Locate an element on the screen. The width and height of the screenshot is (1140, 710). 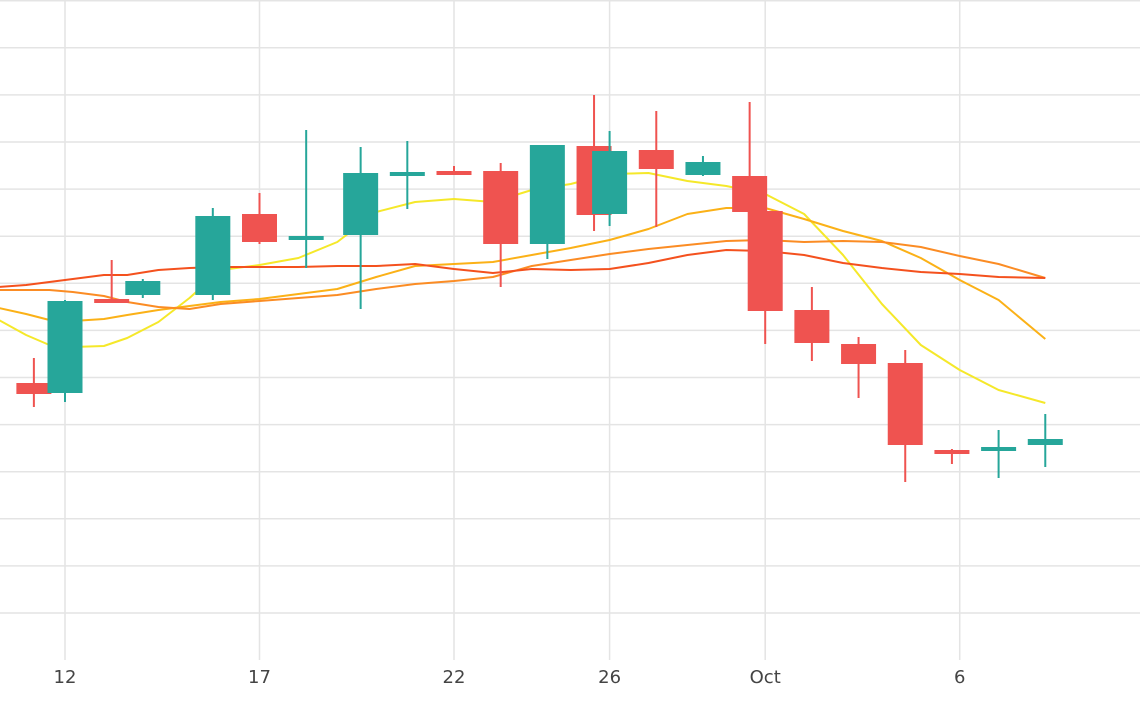
x-axis-tick-labels: 12 17 22 26 Oct 6 is located at coordinates (510, 677).